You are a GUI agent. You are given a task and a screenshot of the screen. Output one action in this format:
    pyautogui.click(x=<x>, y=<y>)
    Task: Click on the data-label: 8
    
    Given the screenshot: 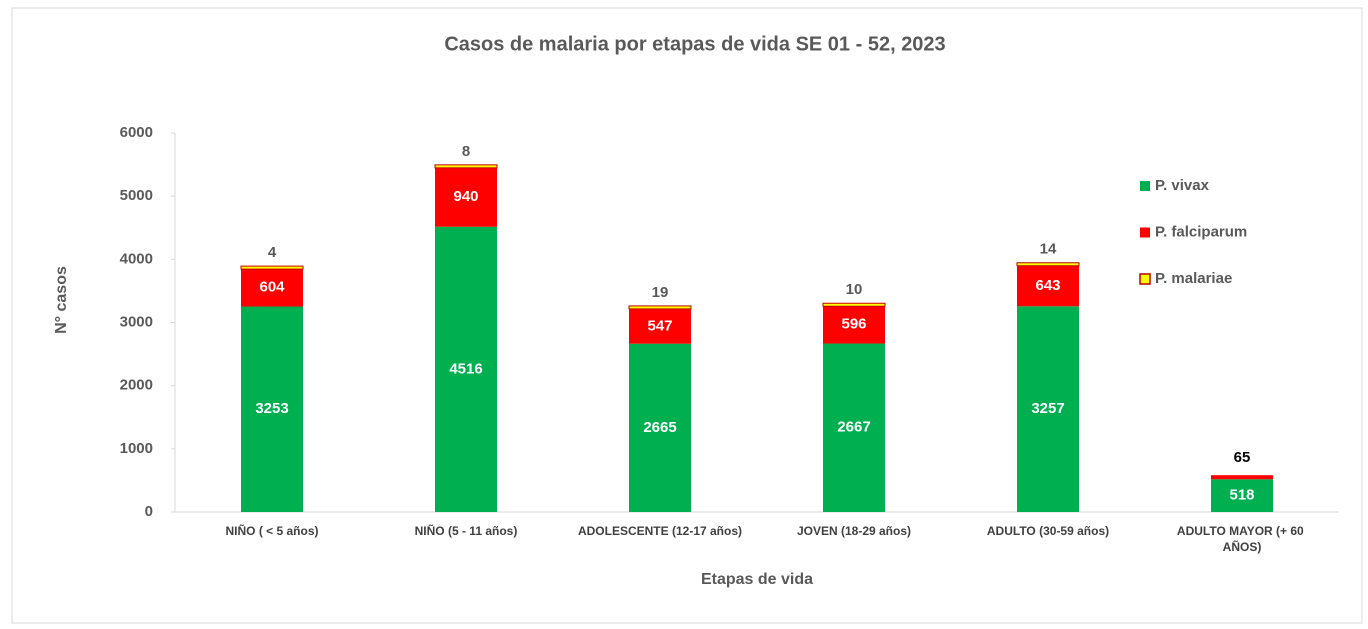 What is the action you would take?
    pyautogui.click(x=466, y=151)
    